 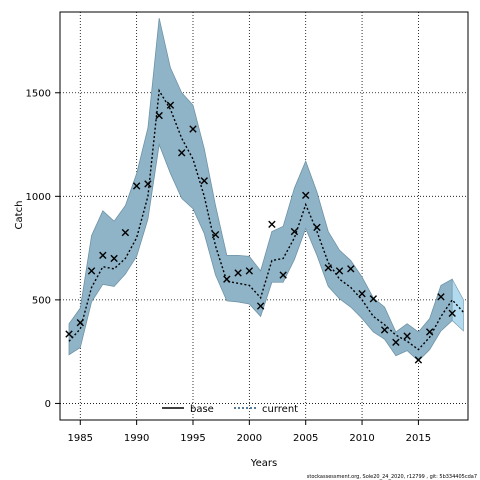 I want to click on x-tick-label: 1985, so click(x=80, y=438).